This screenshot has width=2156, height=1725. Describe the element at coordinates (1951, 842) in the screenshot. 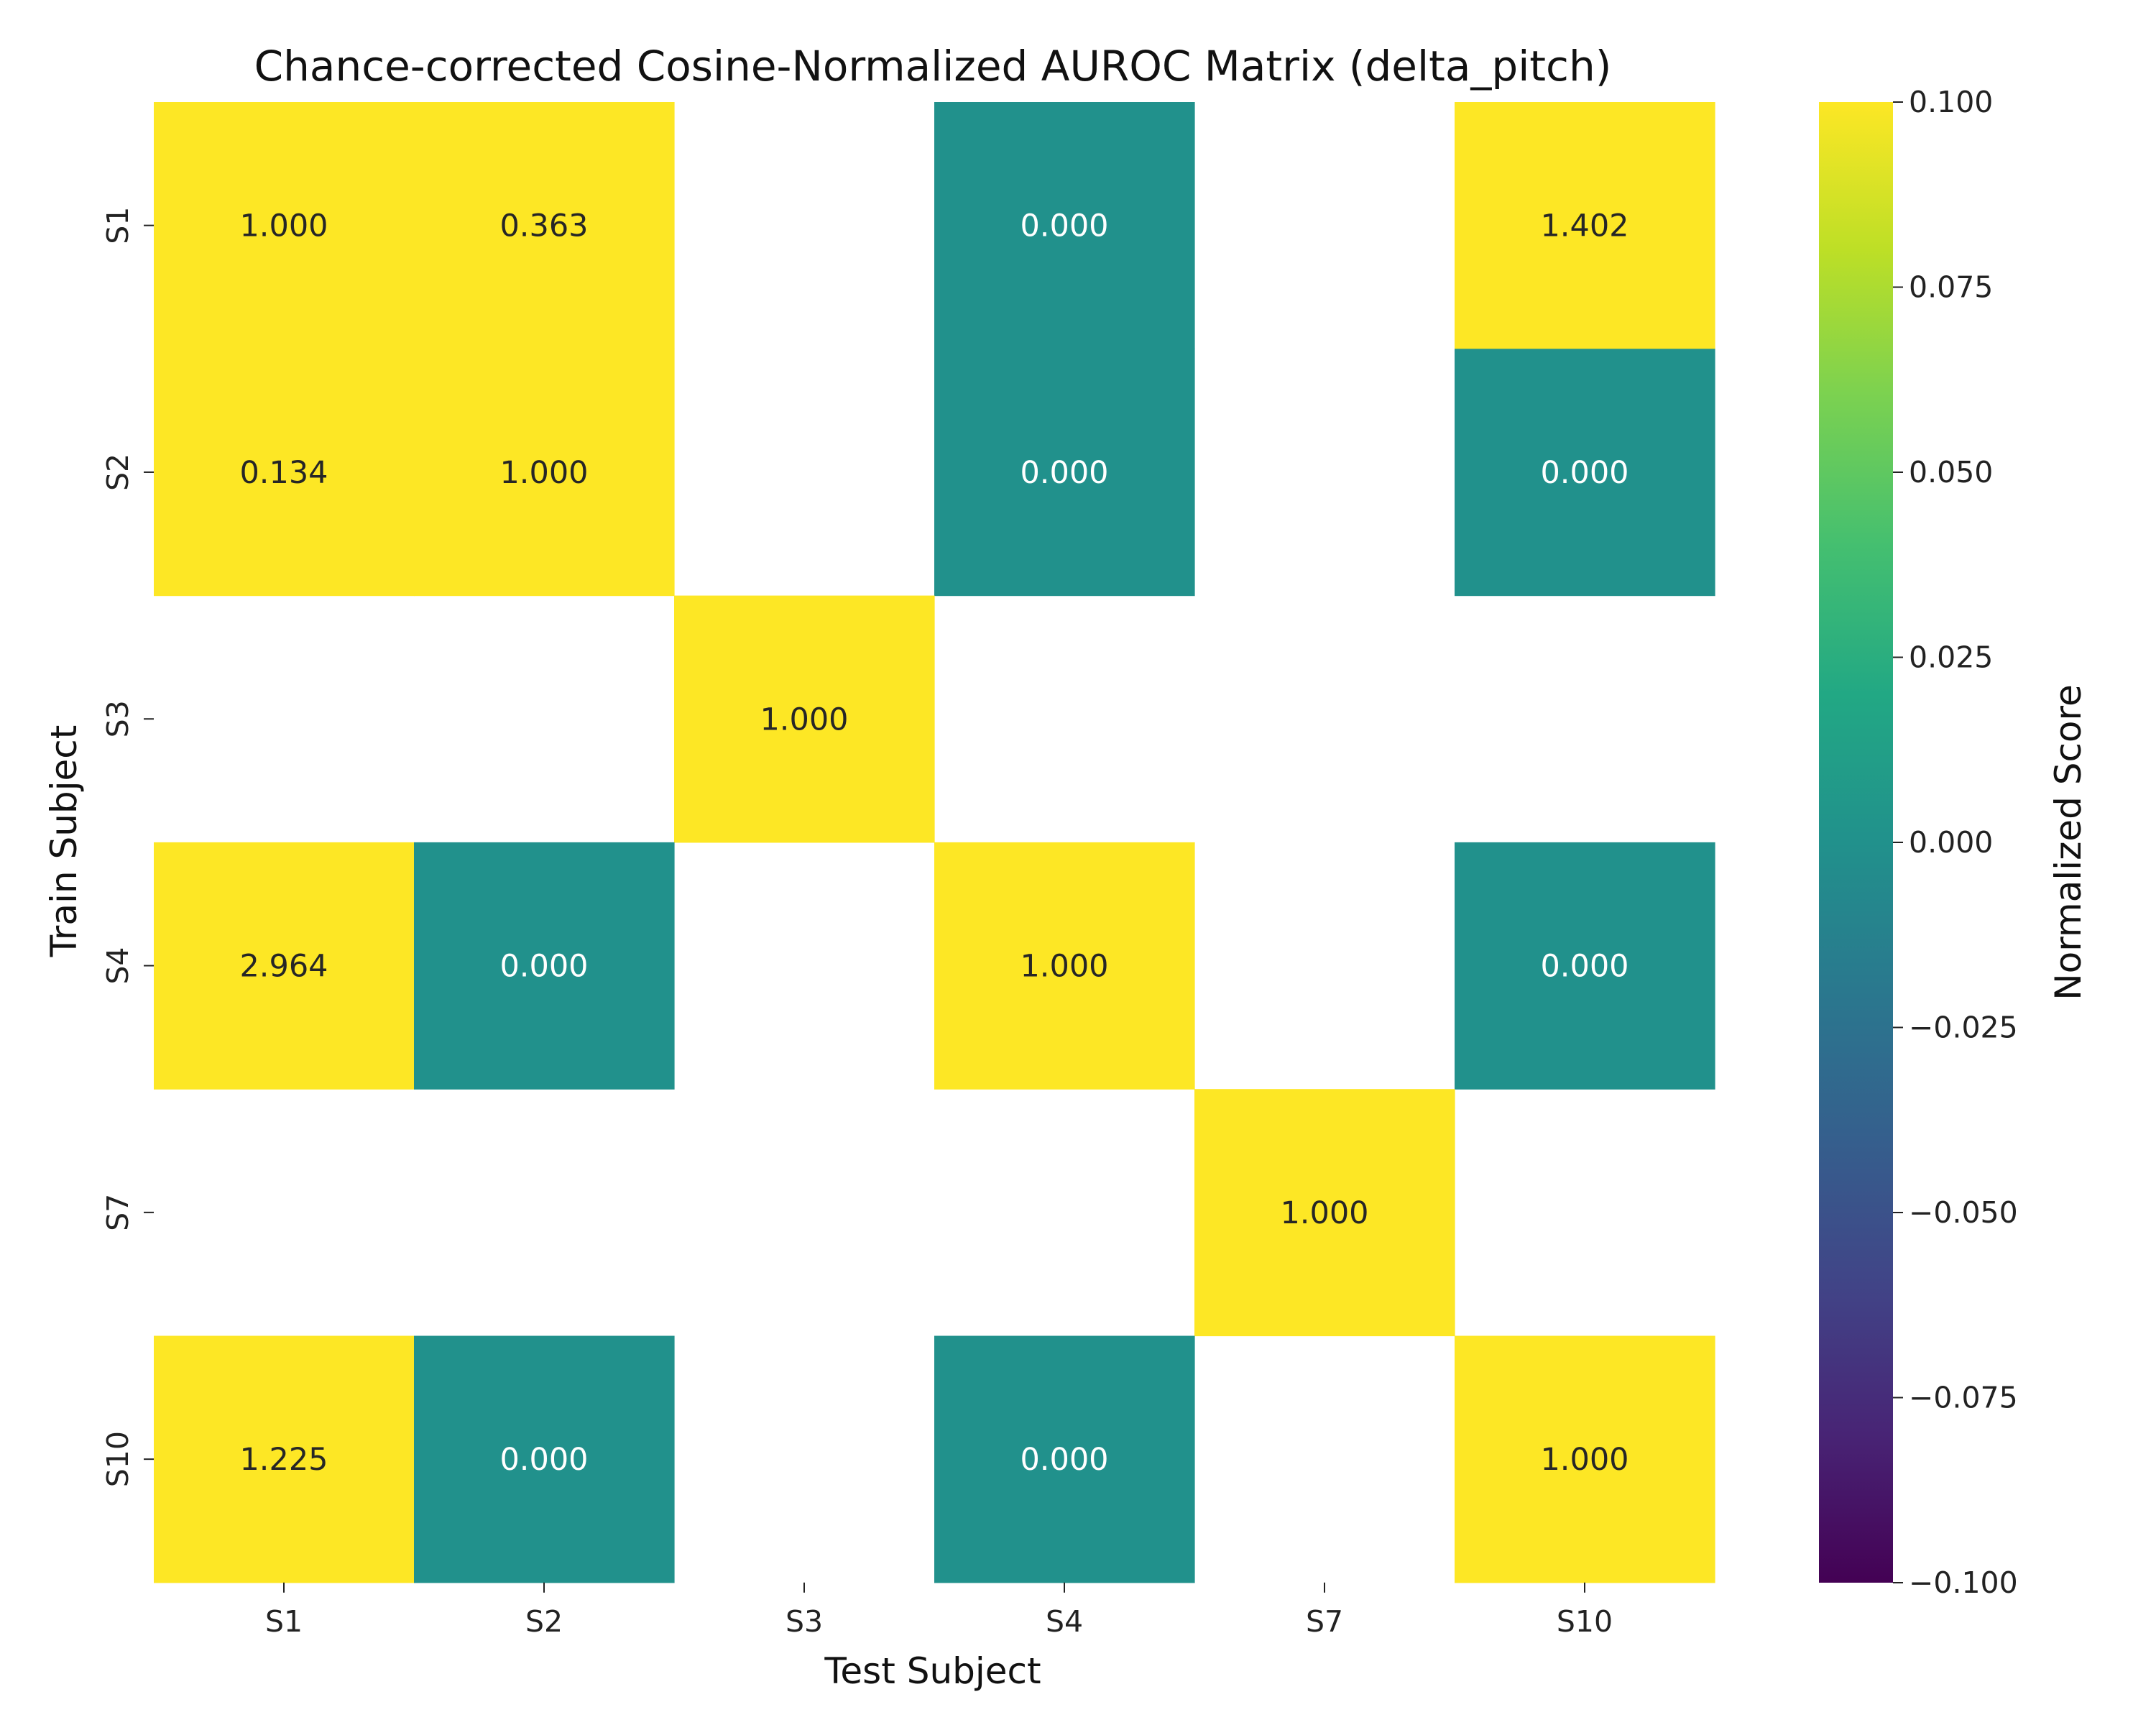

I see `colorbar-tick-label: 0.000` at that location.